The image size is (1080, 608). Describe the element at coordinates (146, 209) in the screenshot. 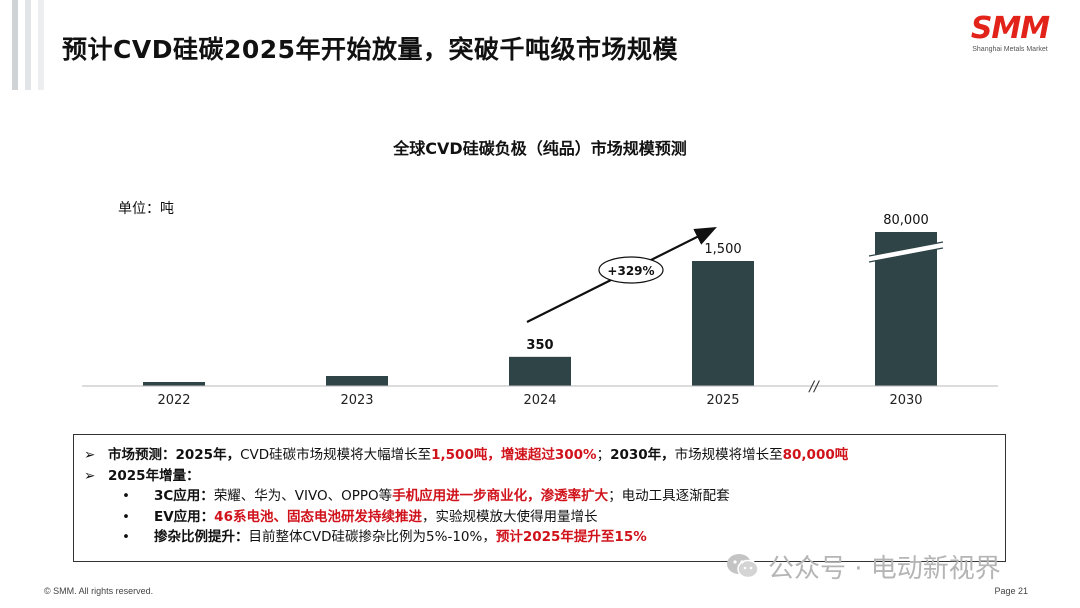

I see `unit-label: 单位：吨` at that location.